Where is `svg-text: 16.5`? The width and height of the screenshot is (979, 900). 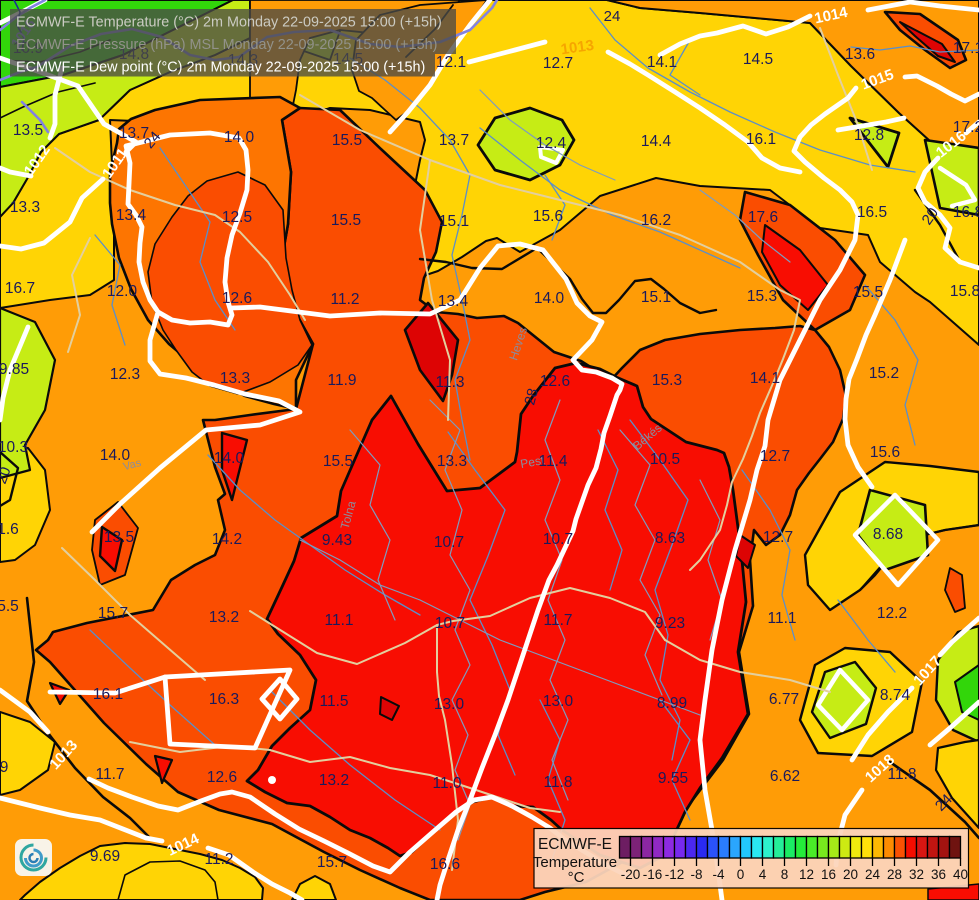
svg-text: 16.5 is located at coordinates (872, 212).